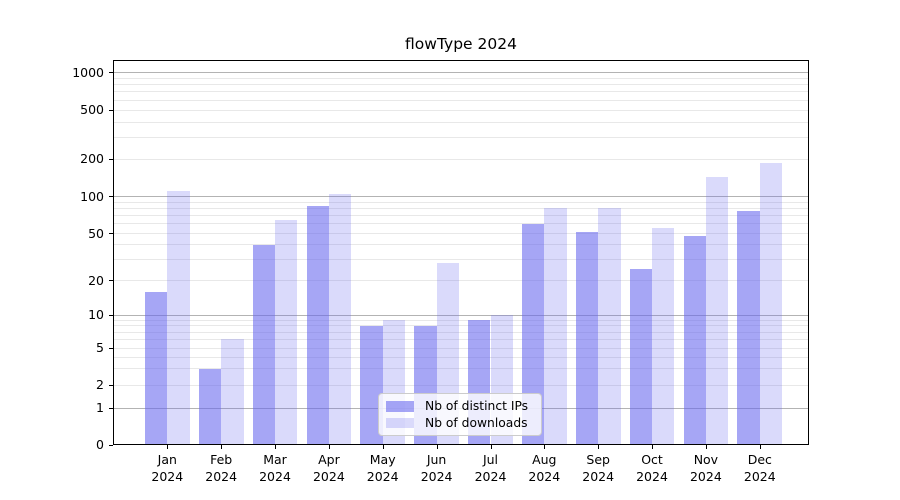 This screenshot has width=900, height=500. I want to click on x-tick-label: Jan 2024, so click(167, 468).